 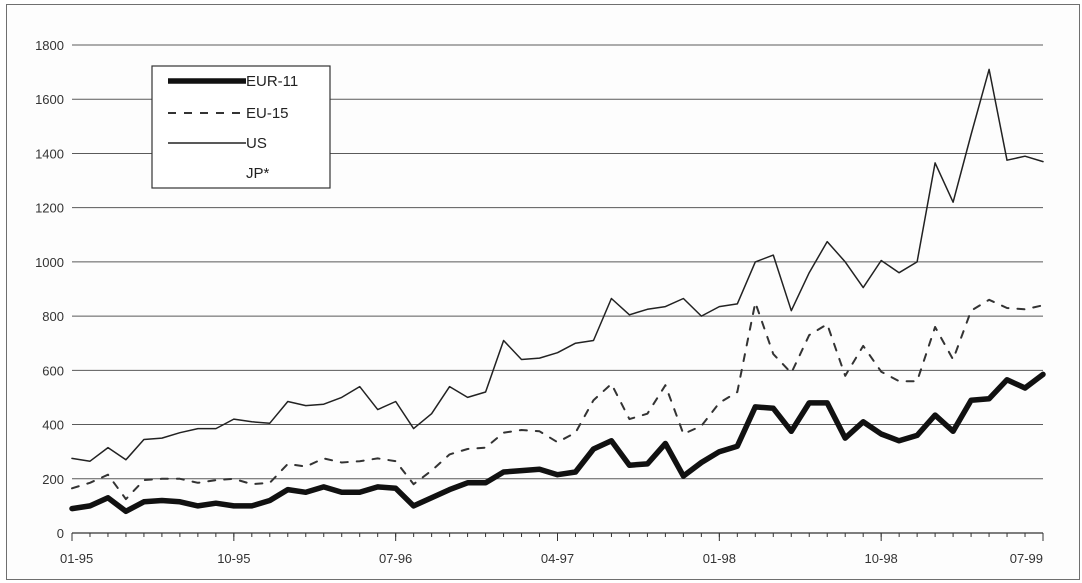 What do you see at coordinates (49, 262) in the screenshot?
I see `y-tick-label-1000: 1000` at bounding box center [49, 262].